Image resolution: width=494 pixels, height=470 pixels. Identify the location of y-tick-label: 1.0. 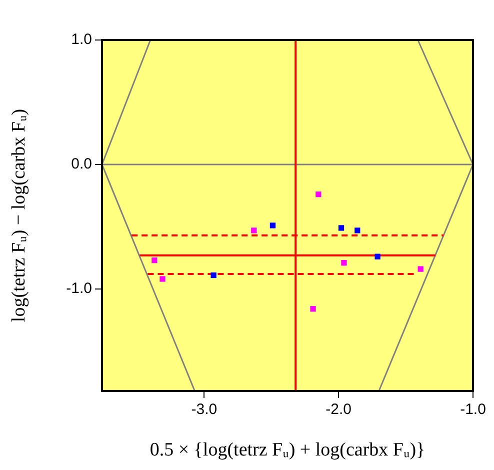
(81, 39).